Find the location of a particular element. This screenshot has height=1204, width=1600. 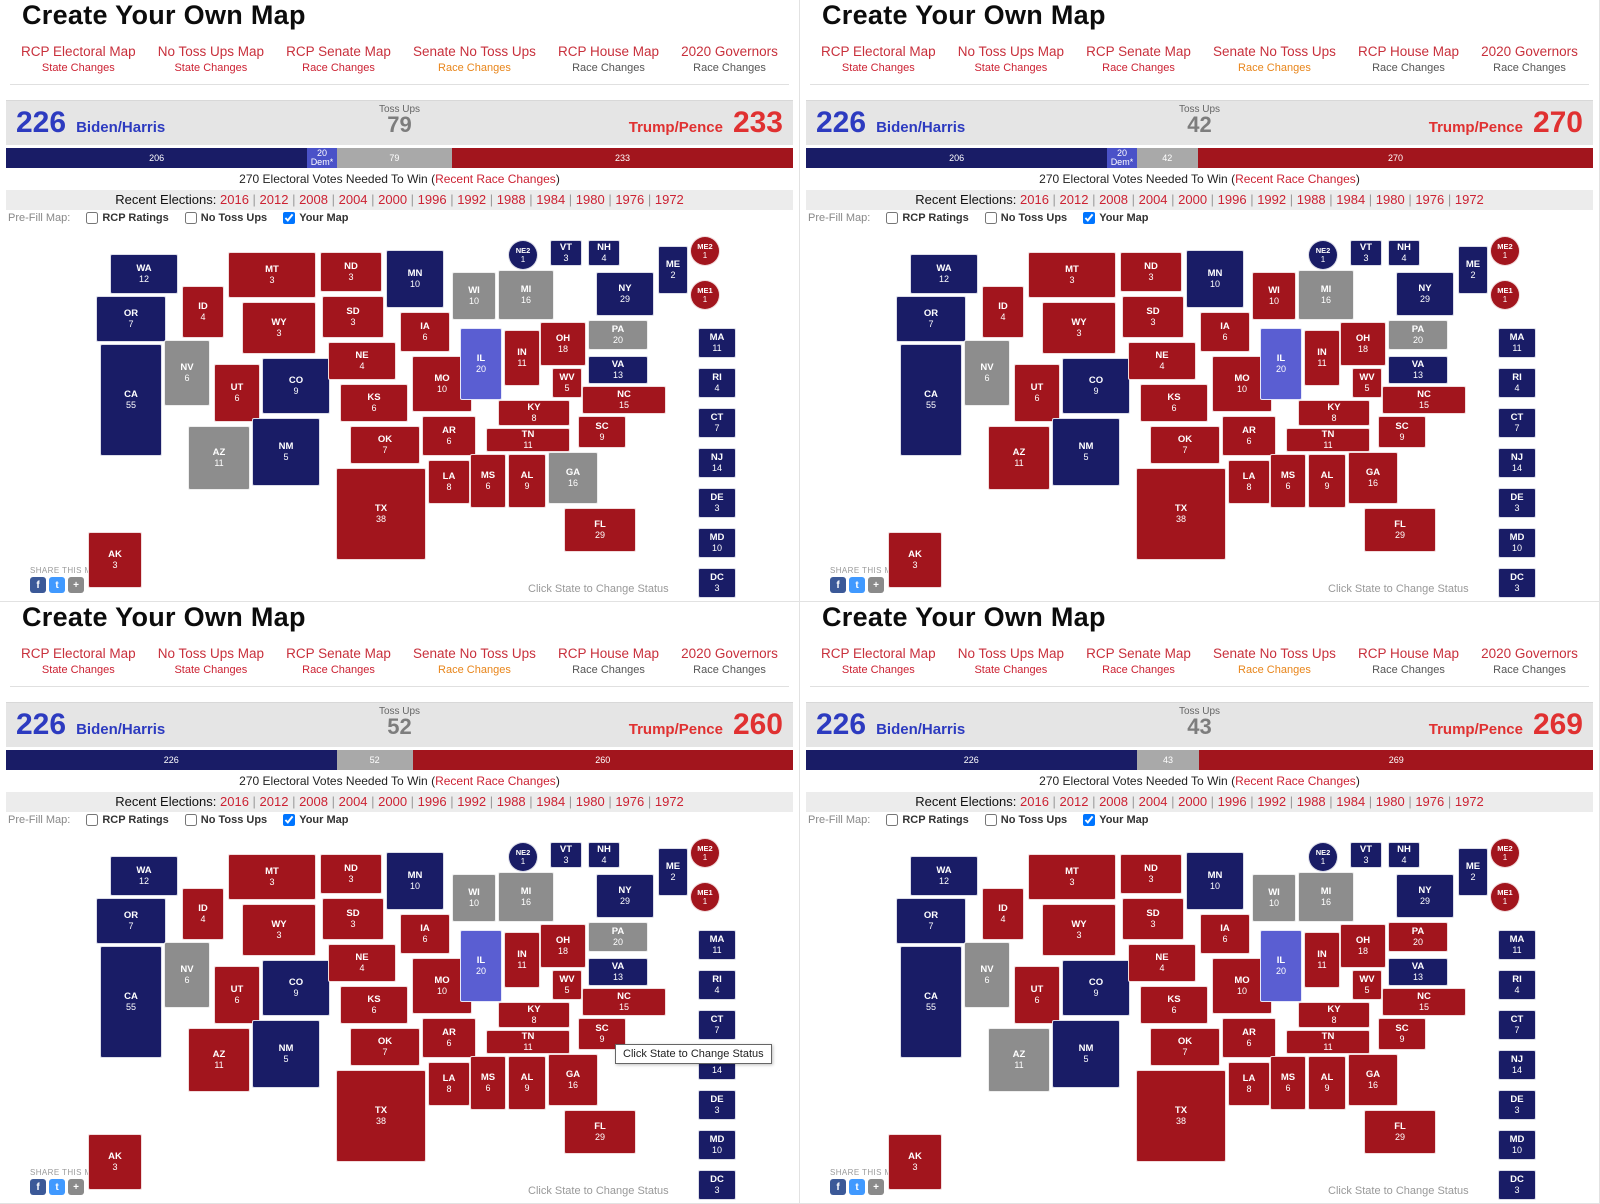

state-CT: CT 7 is located at coordinates (1517, 423).